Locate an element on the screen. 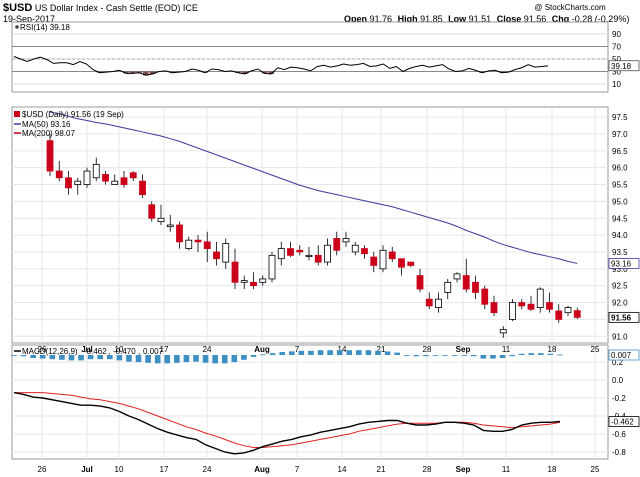  price-y-tick-label: 96.0 is located at coordinates (620, 168).